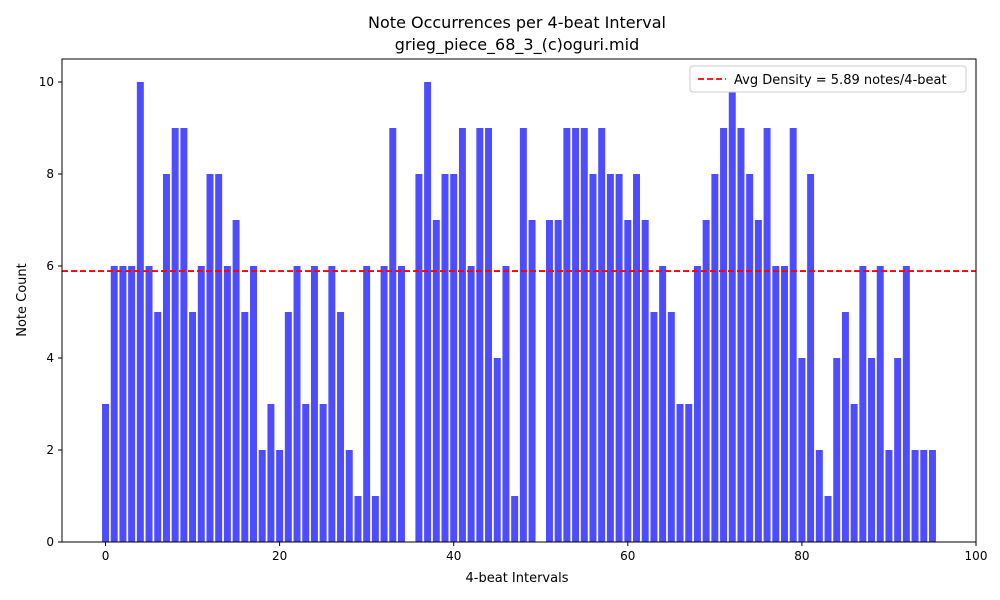 This screenshot has height=600, width=1000. What do you see at coordinates (50, 174) in the screenshot?
I see `y-tick-label-8: 8` at bounding box center [50, 174].